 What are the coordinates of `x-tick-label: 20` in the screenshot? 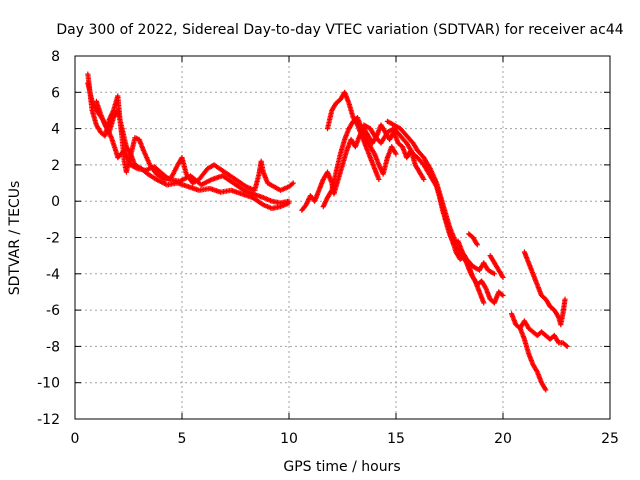 It's located at (503, 439).